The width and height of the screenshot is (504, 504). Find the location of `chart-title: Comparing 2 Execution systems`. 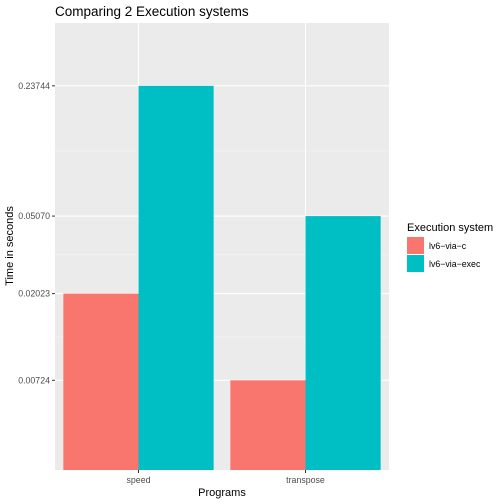

chart-title: Comparing 2 Execution systems is located at coordinates (152, 11).